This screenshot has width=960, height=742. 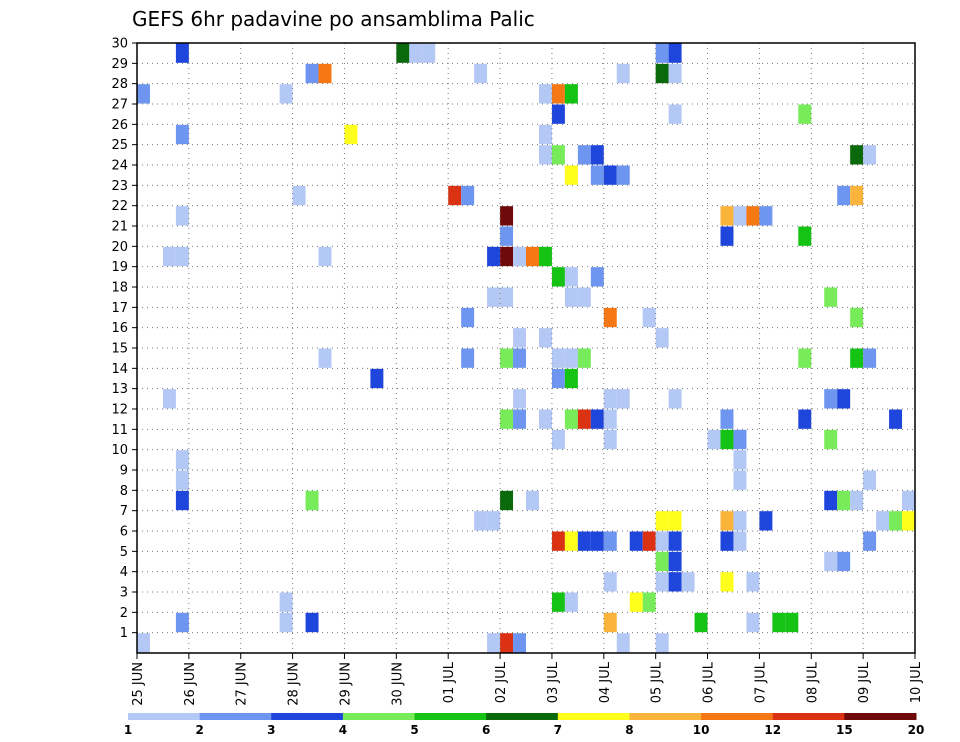 What do you see at coordinates (190, 684) in the screenshot?
I see `x-tick-label: 26 JUN` at bounding box center [190, 684].